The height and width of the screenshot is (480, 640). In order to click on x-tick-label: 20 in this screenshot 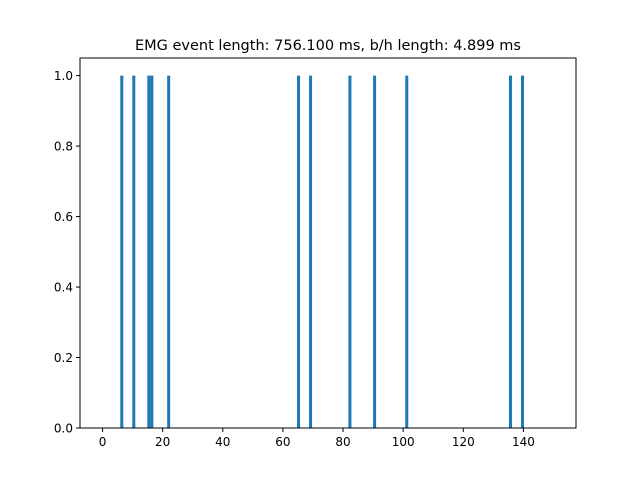, I will do `click(162, 442)`.